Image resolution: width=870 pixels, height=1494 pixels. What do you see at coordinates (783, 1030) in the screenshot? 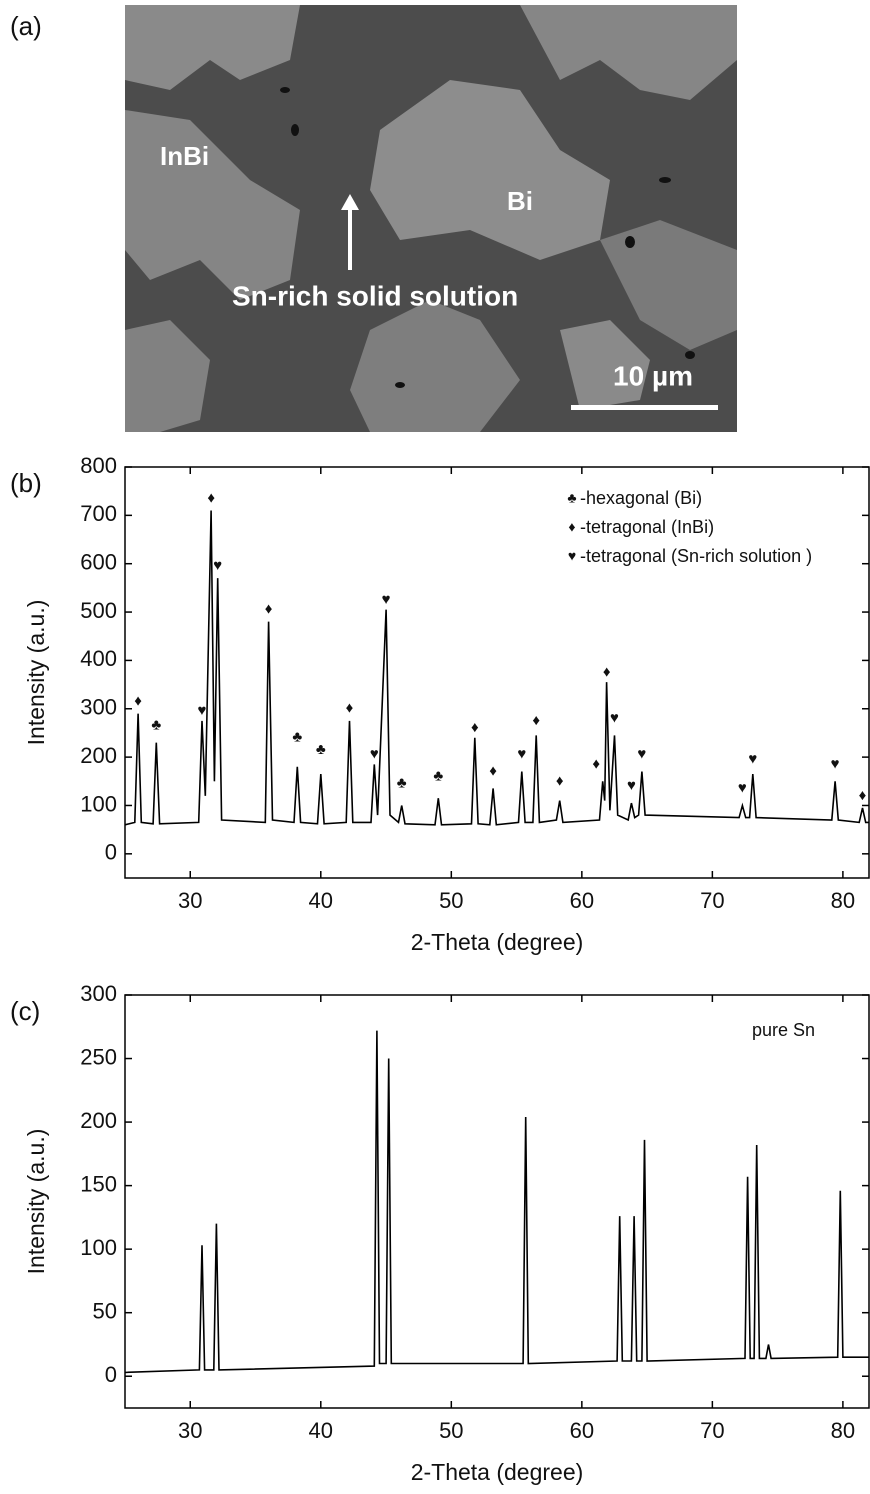
I see `annotation: pure Sn` at bounding box center [783, 1030].